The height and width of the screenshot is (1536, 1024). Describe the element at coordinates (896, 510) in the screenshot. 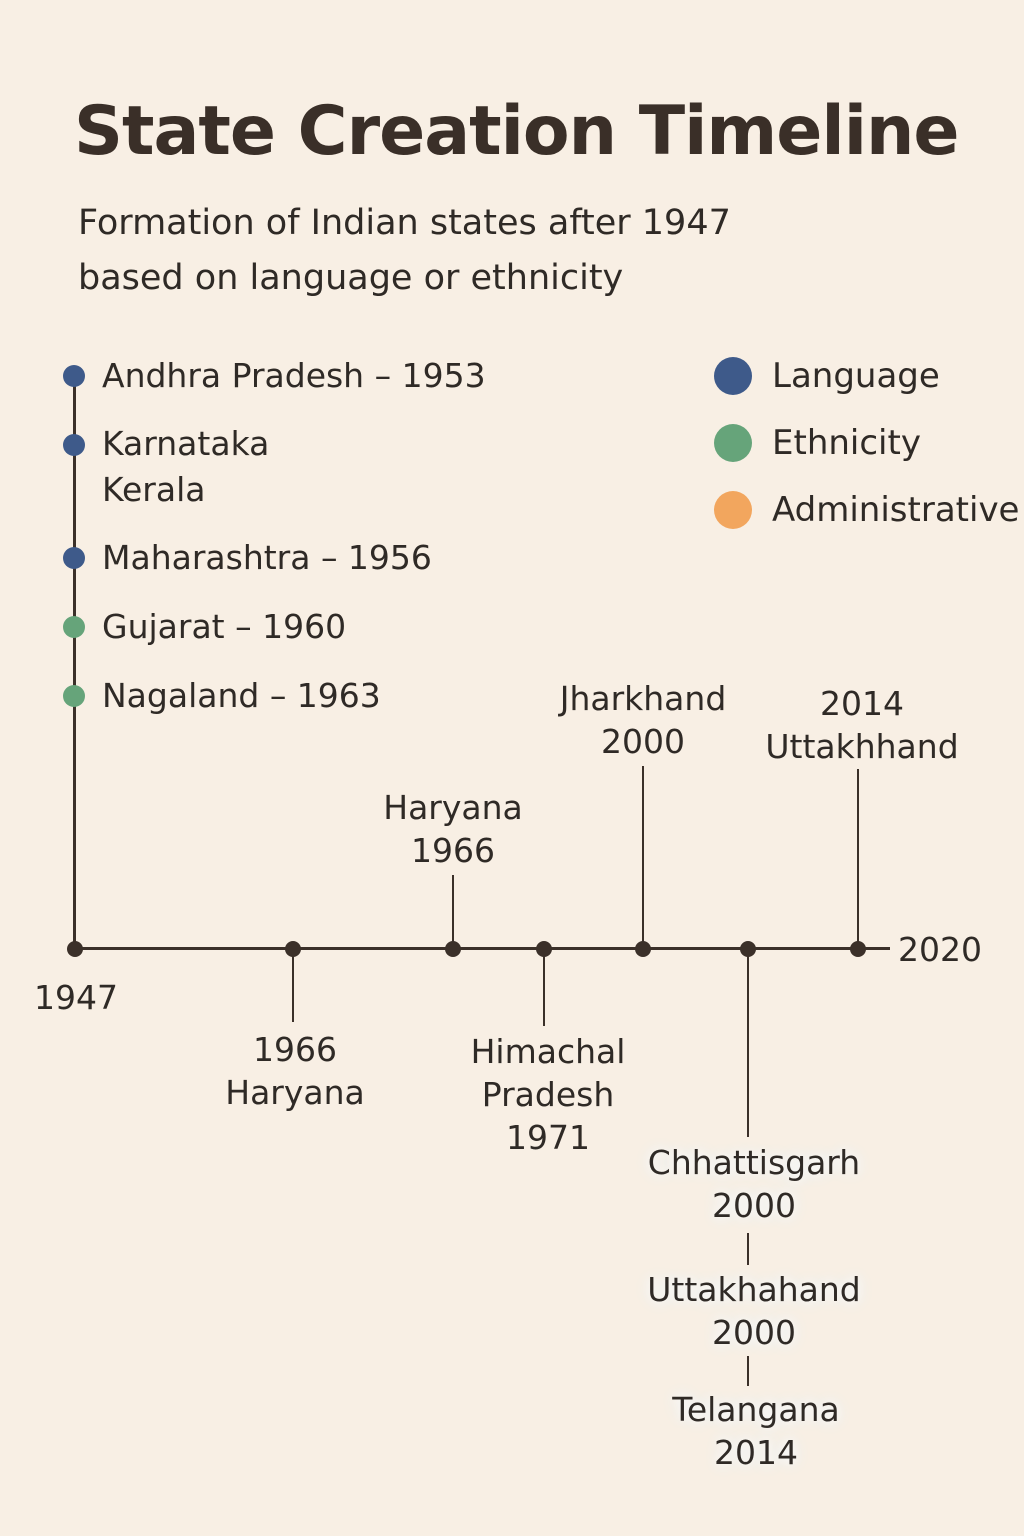

I see `legend-label: Administrative` at that location.